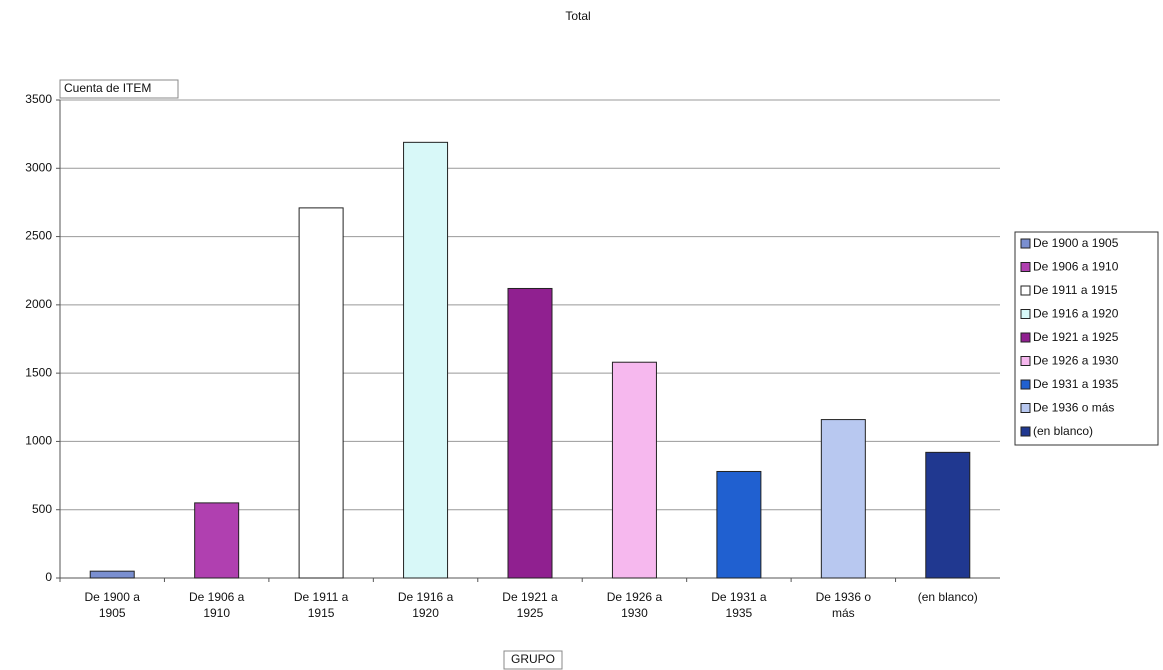 The image size is (1163, 670). I want to click on x-tick-label: De 1931 a 1935, so click(739, 605).